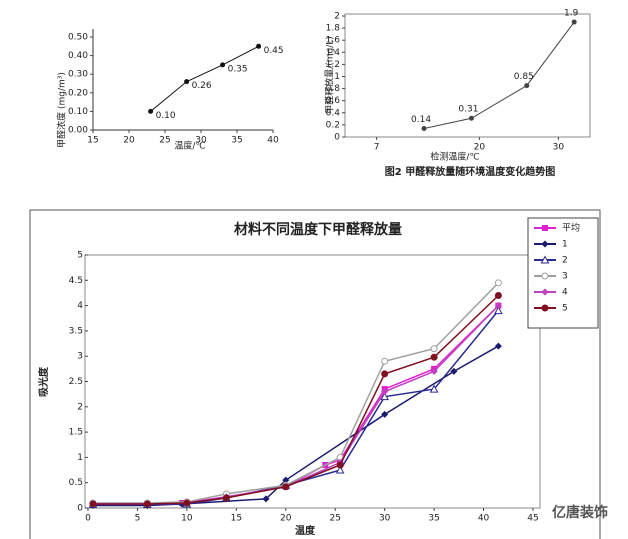 The width and height of the screenshot is (628, 539). Describe the element at coordinates (468, 110) in the screenshot. I see `value-label: 0.31` at that location.